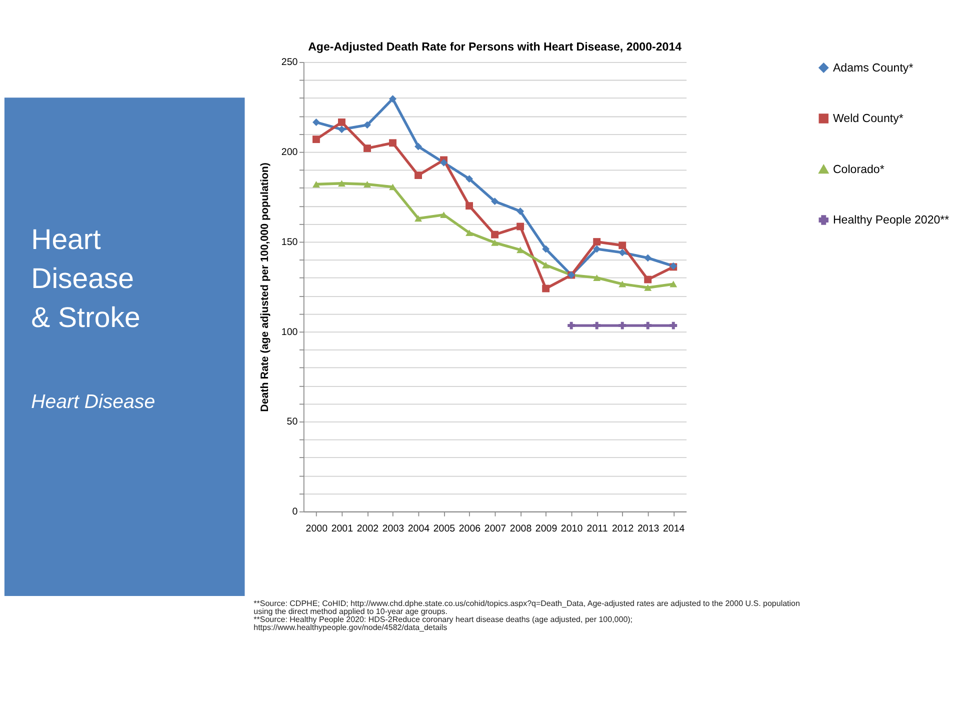 This screenshot has width=954, height=721. I want to click on legend-label: Colorado*, so click(858, 170).